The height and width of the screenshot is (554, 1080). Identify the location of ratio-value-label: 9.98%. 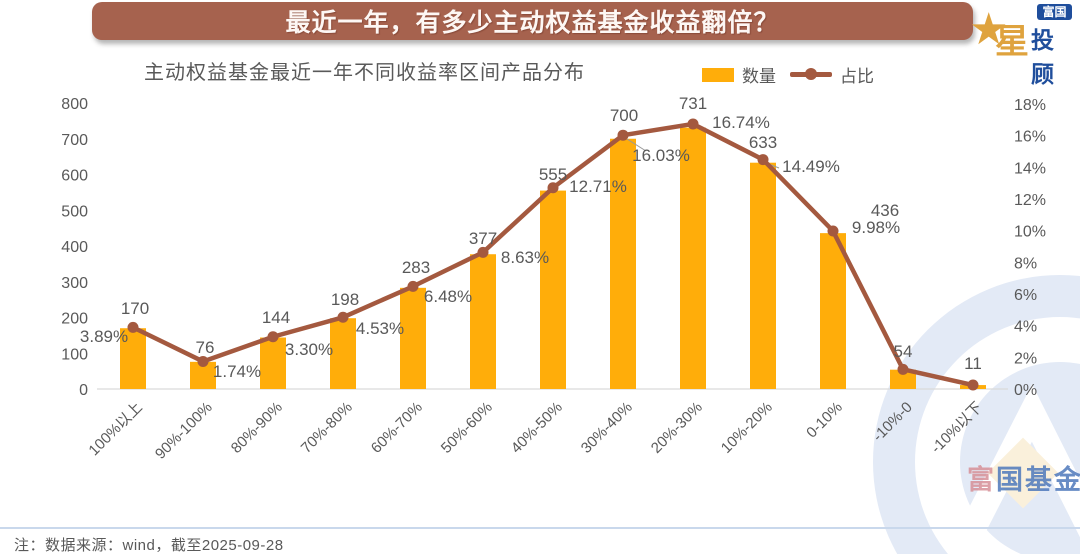
(876, 227).